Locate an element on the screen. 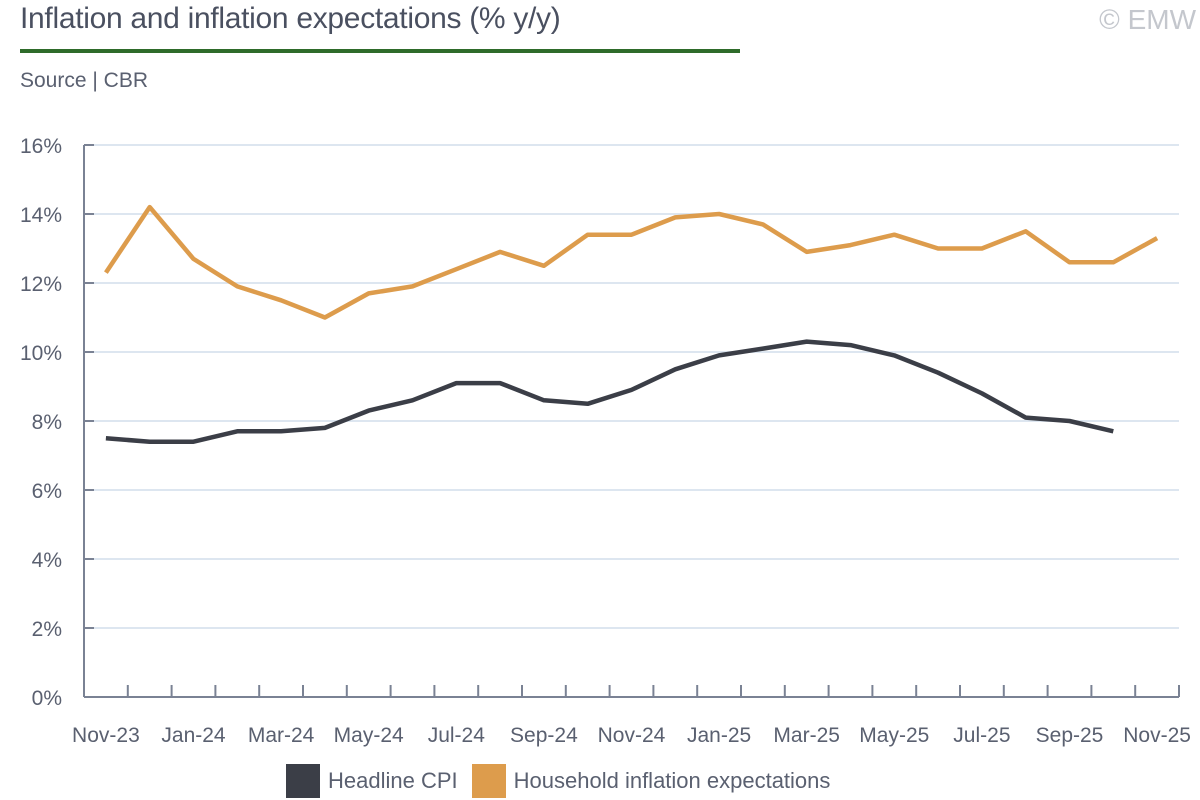 The width and height of the screenshot is (1200, 800). y-tick-label: 12% is located at coordinates (41, 284).